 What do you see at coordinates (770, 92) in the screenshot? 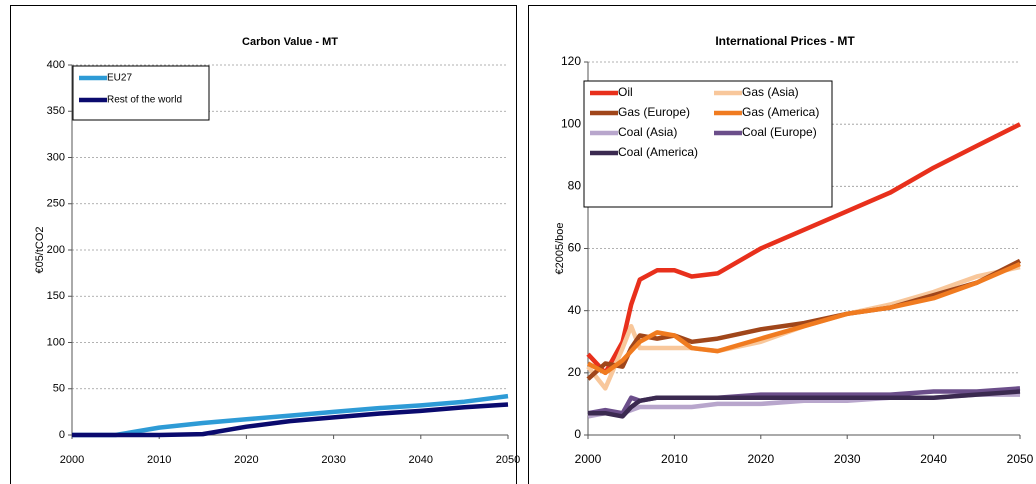
I see `legend-label: Gas (Asia)` at bounding box center [770, 92].